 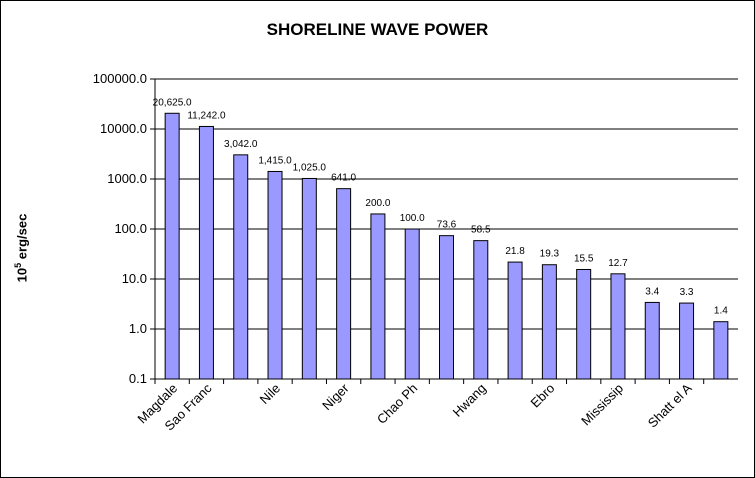 What do you see at coordinates (335, 396) in the screenshot?
I see `x-tick-label: Niger` at bounding box center [335, 396].